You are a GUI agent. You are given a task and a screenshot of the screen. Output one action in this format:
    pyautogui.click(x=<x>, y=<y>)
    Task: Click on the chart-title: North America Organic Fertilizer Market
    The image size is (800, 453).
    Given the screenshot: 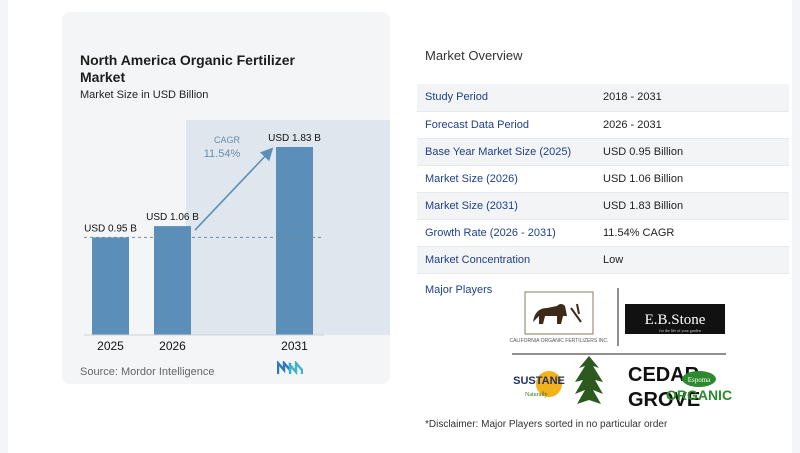 What is the action you would take?
    pyautogui.click(x=187, y=68)
    